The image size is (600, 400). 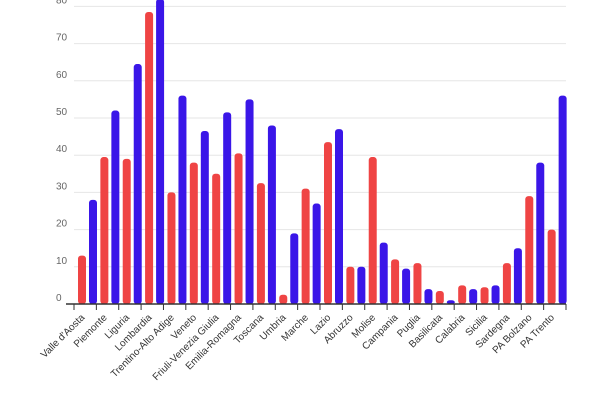 I want to click on x-axis, so click(x=316, y=306).